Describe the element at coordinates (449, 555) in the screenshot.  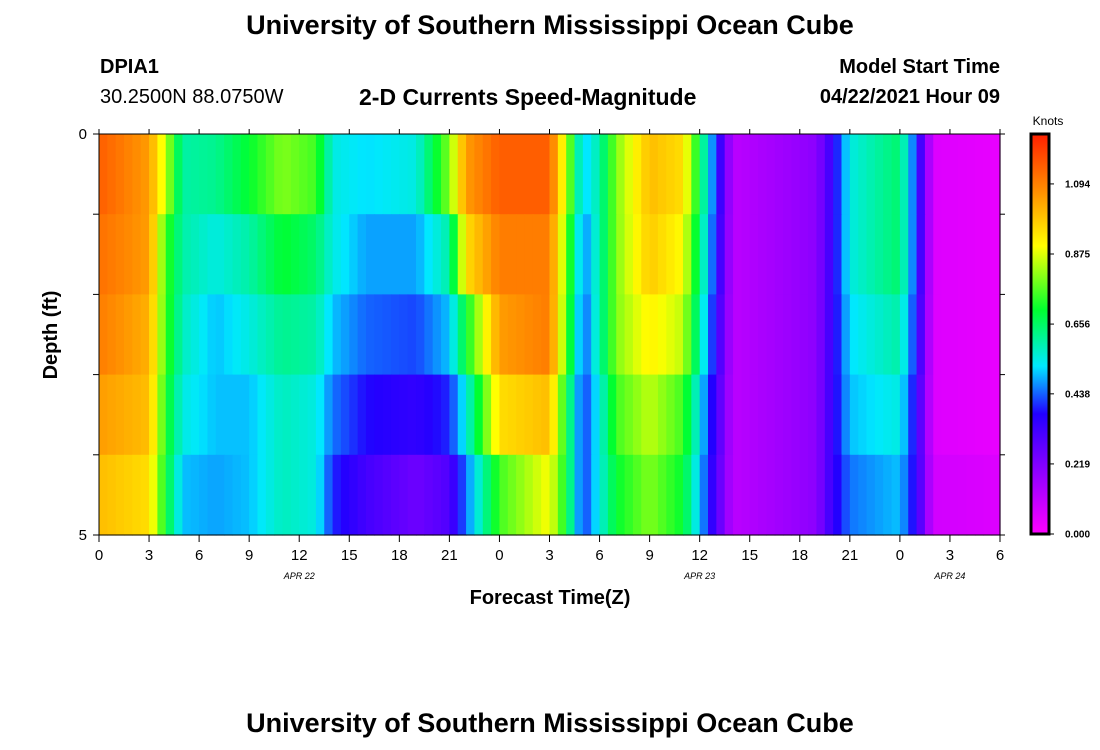
I see `x-tick-label: 21` at that location.